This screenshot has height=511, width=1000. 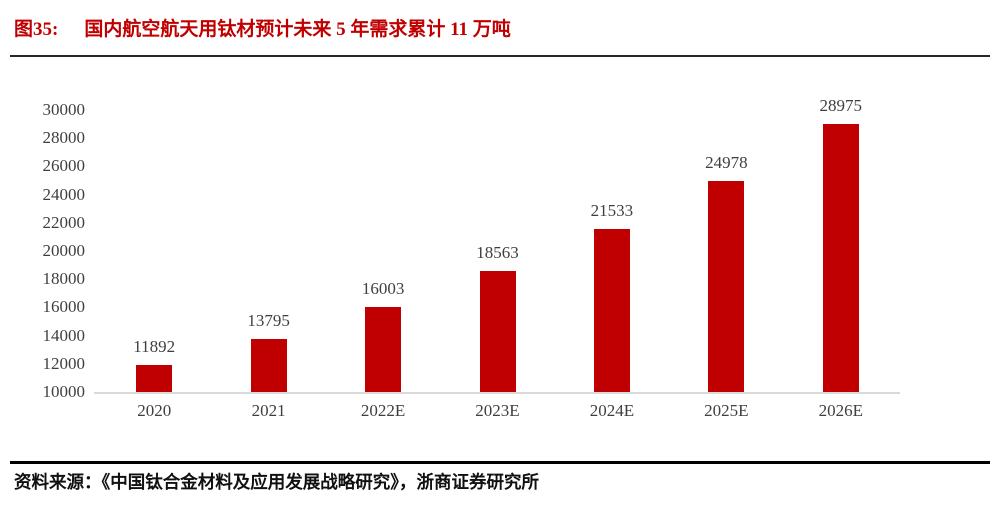 What do you see at coordinates (64, 335) in the screenshot?
I see `y-tick-label: 14000` at bounding box center [64, 335].